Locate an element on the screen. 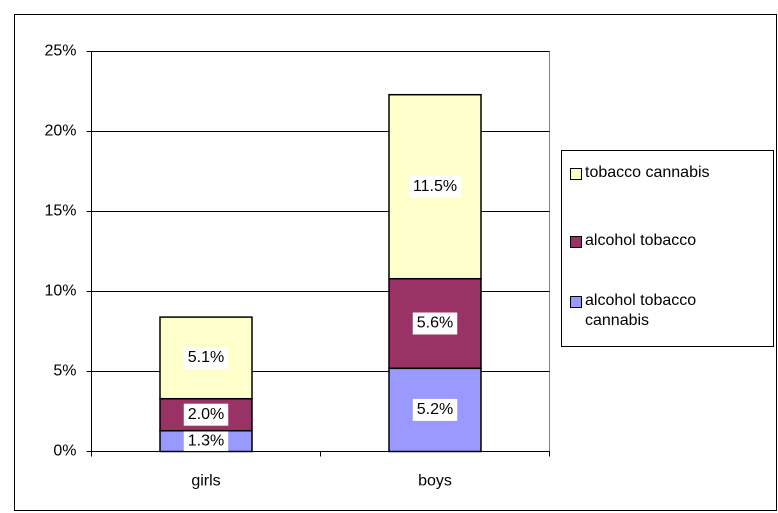 Image resolution: width=778 pixels, height=513 pixels. legend-item: alcohol tobacco is located at coordinates (670, 241).